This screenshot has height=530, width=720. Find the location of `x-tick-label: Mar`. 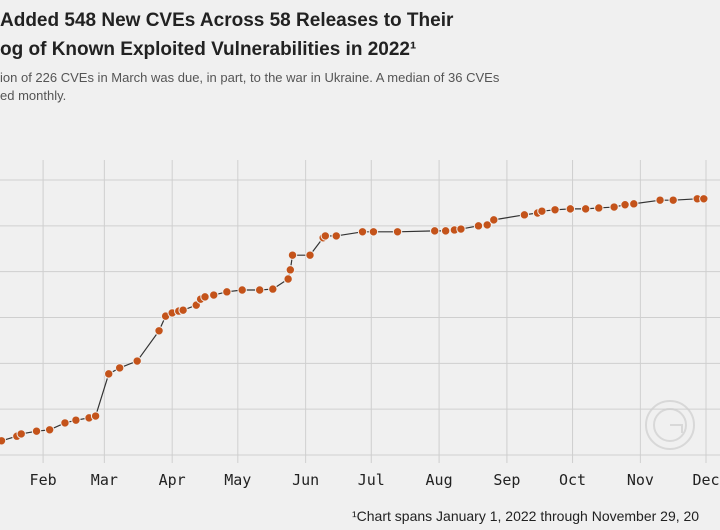

x-tick-label: Mar is located at coordinates (104, 480).